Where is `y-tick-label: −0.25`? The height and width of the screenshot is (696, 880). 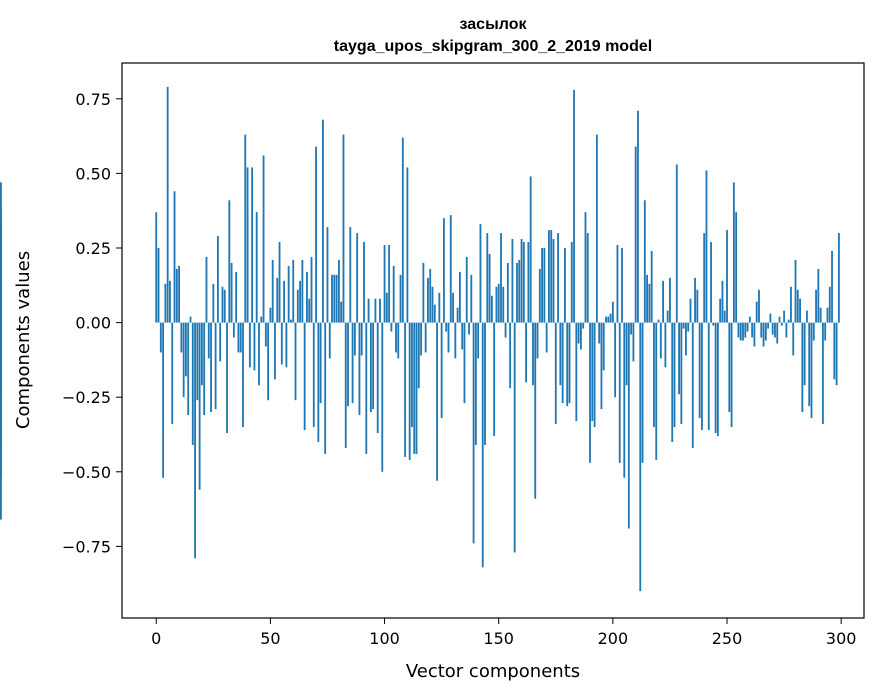
y-tick-label: −0.25 is located at coordinates (86, 397).